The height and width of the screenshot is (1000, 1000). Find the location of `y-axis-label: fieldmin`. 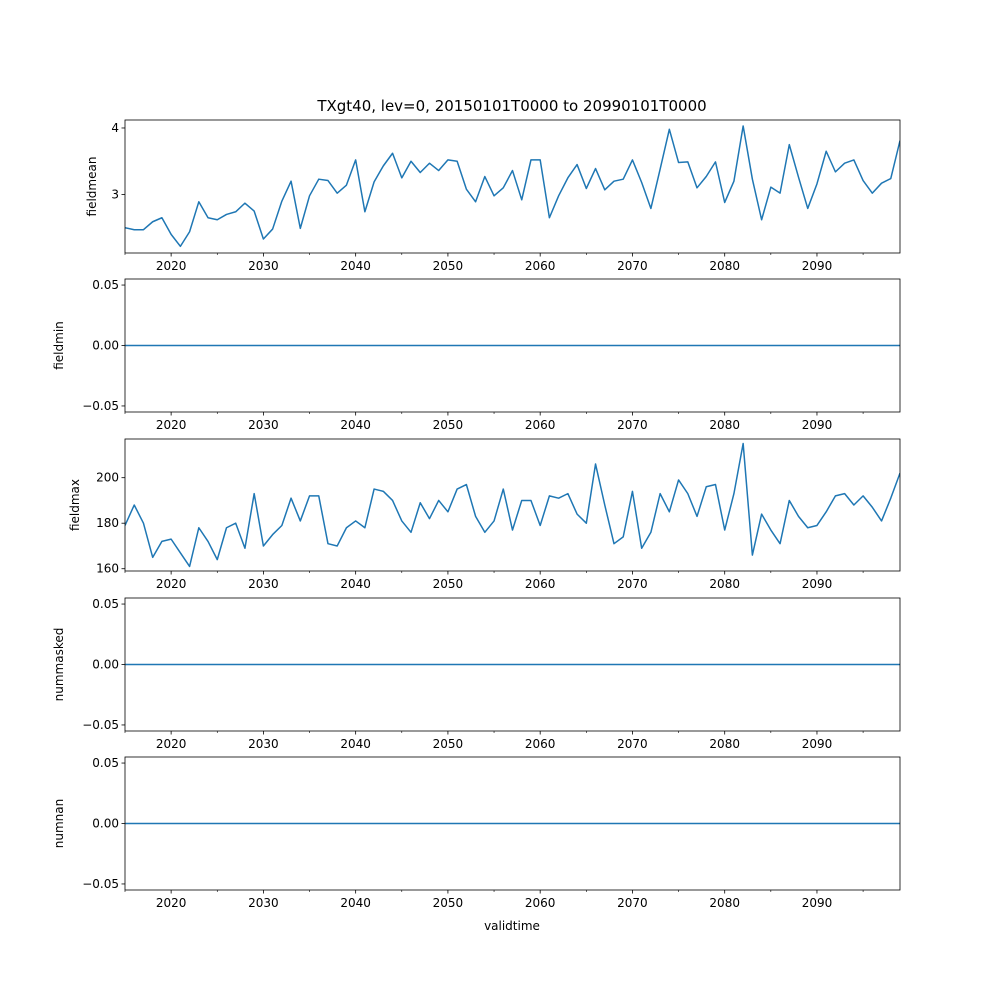

y-axis-label: fieldmin is located at coordinates (59, 345).